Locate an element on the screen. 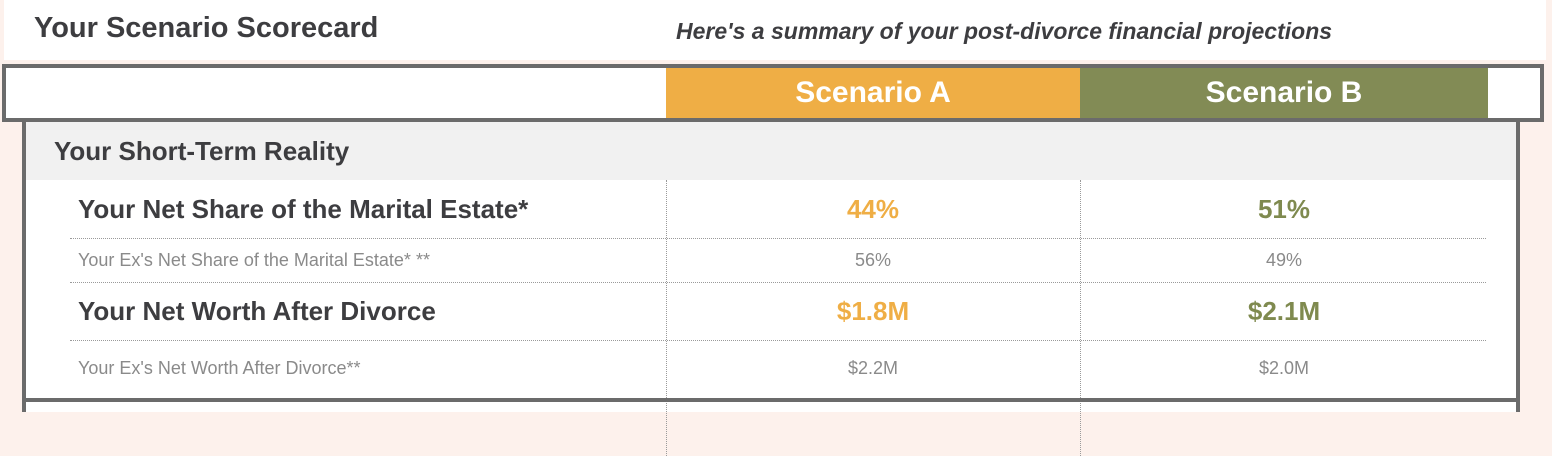  scenario-header-bar: Scenario A Scenario B is located at coordinates (773, 93).